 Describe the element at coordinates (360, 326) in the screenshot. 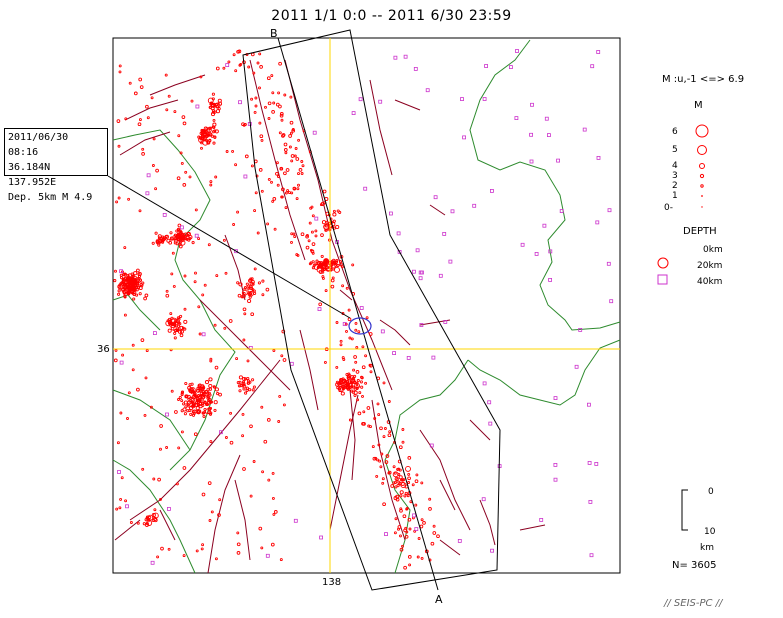

I see `mainshock-marker` at that location.